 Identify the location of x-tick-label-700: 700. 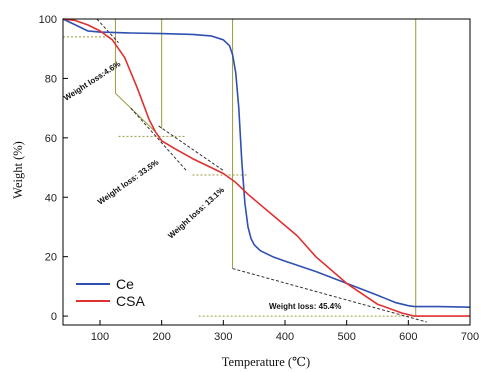
(470, 337).